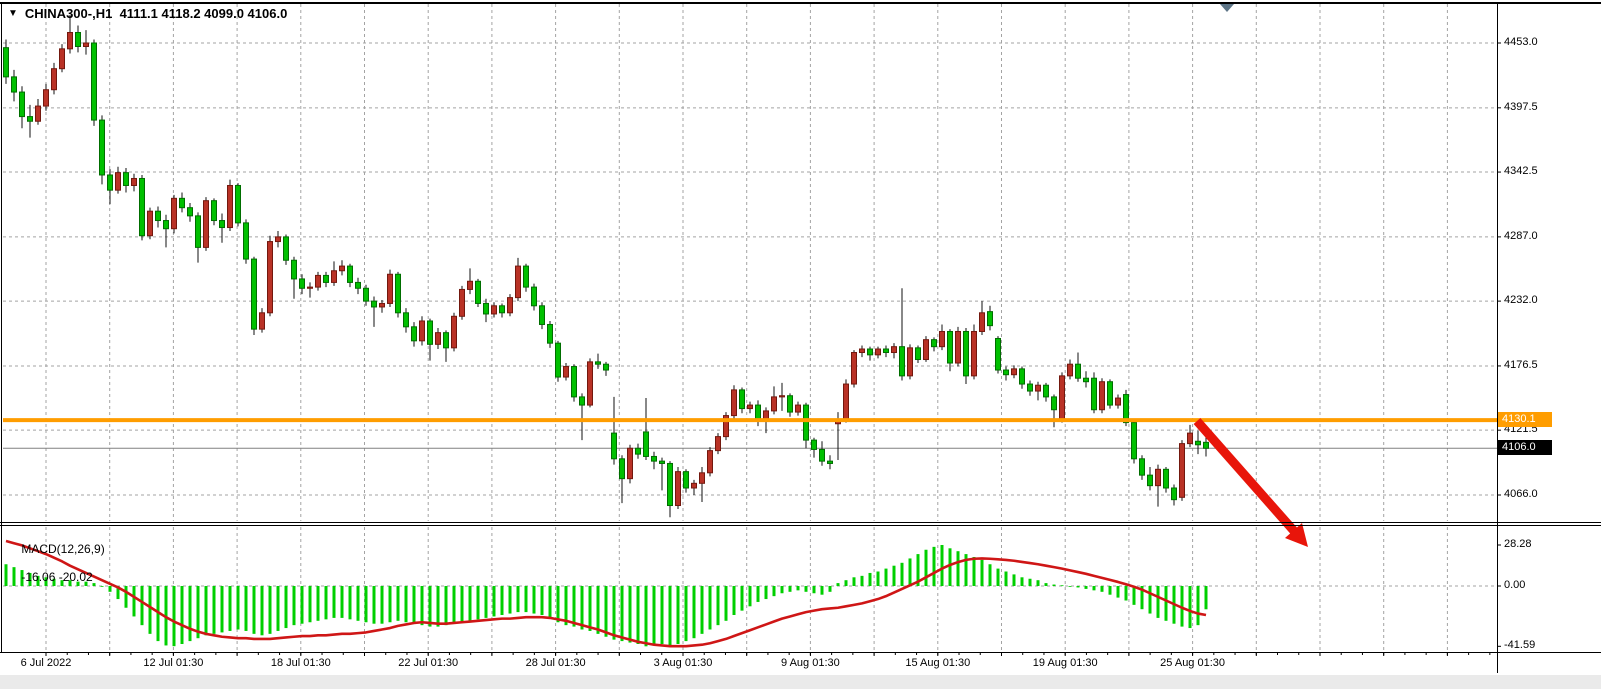 This screenshot has height=689, width=1601. What do you see at coordinates (1250, 482) in the screenshot?
I see `trend-arrow` at bounding box center [1250, 482].